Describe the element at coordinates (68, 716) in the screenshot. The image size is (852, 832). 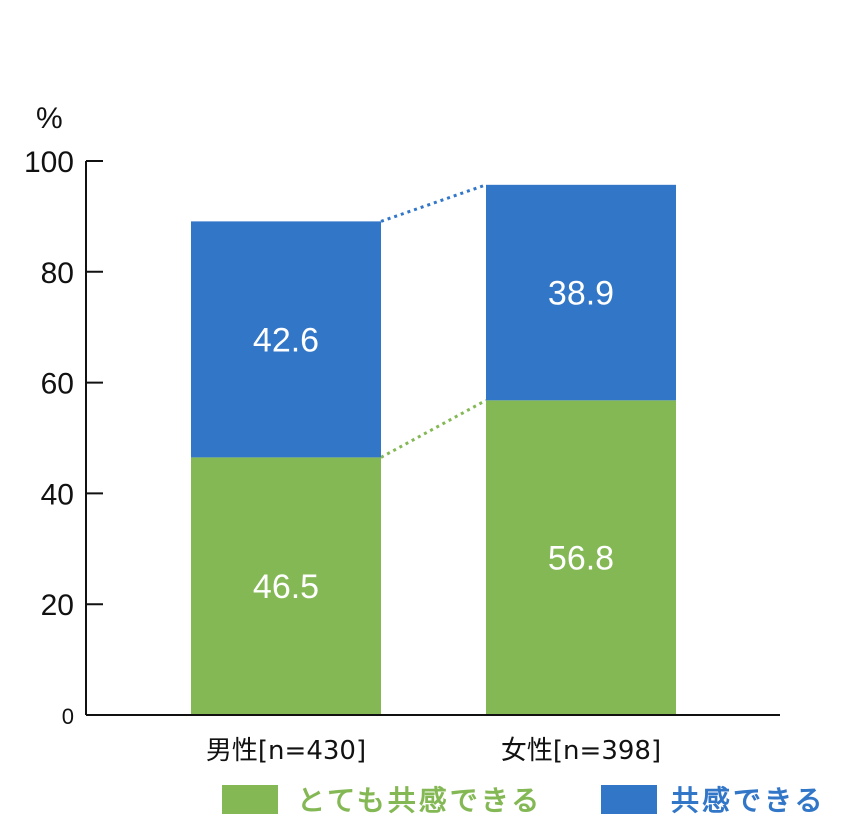
I see `y-tick-label: 0` at that location.